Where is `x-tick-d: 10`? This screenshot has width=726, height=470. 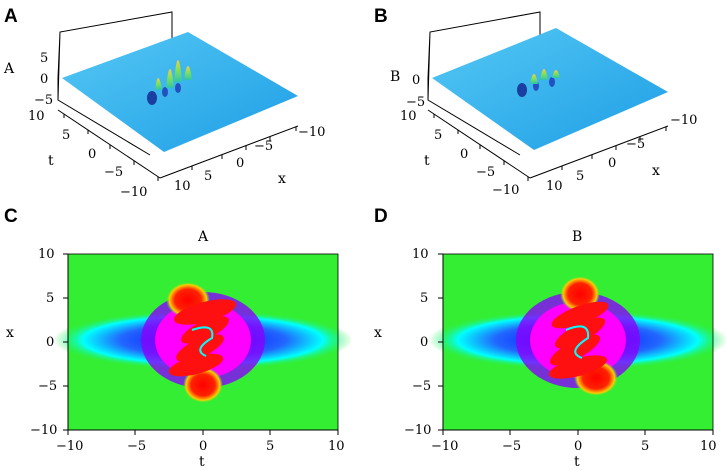 x-tick-d: 10 is located at coordinates (708, 446).